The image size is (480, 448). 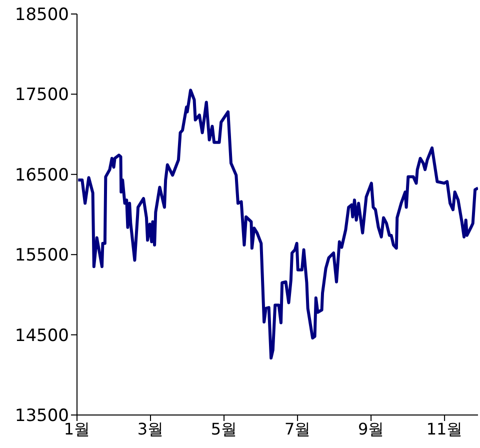 I want to click on y-tick-label: 15500, so click(x=41, y=256).